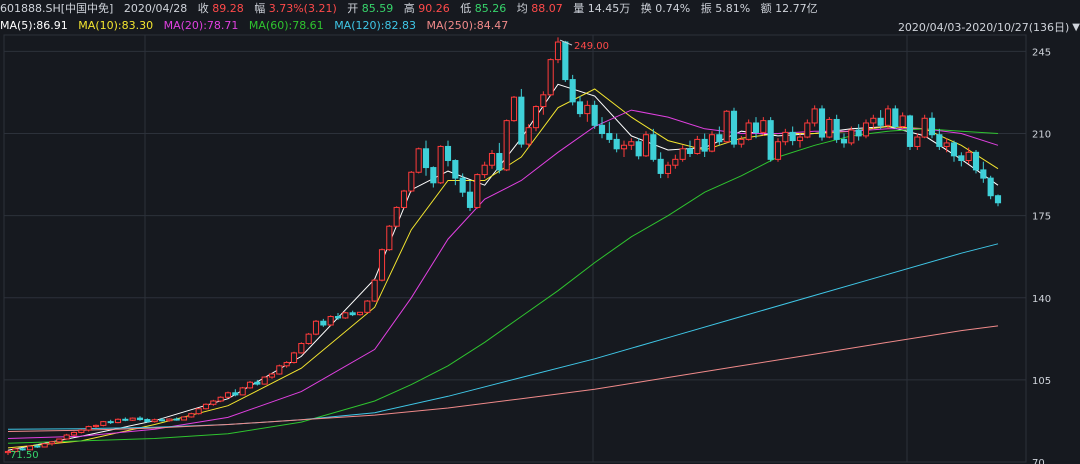  Describe the element at coordinates (1041, 255) in the screenshot. I see `y-axis: 245 210 175 140 105 70` at that location.